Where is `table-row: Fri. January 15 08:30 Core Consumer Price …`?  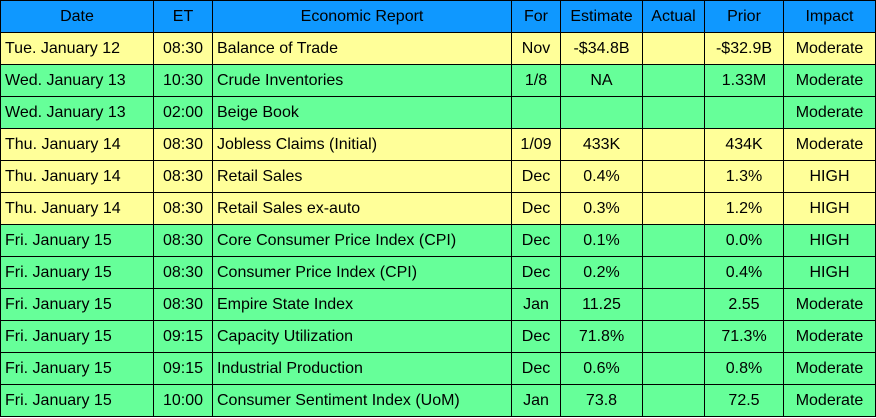
table-row: Fri. January 15 08:30 Core Consumer Price … is located at coordinates (438, 240).